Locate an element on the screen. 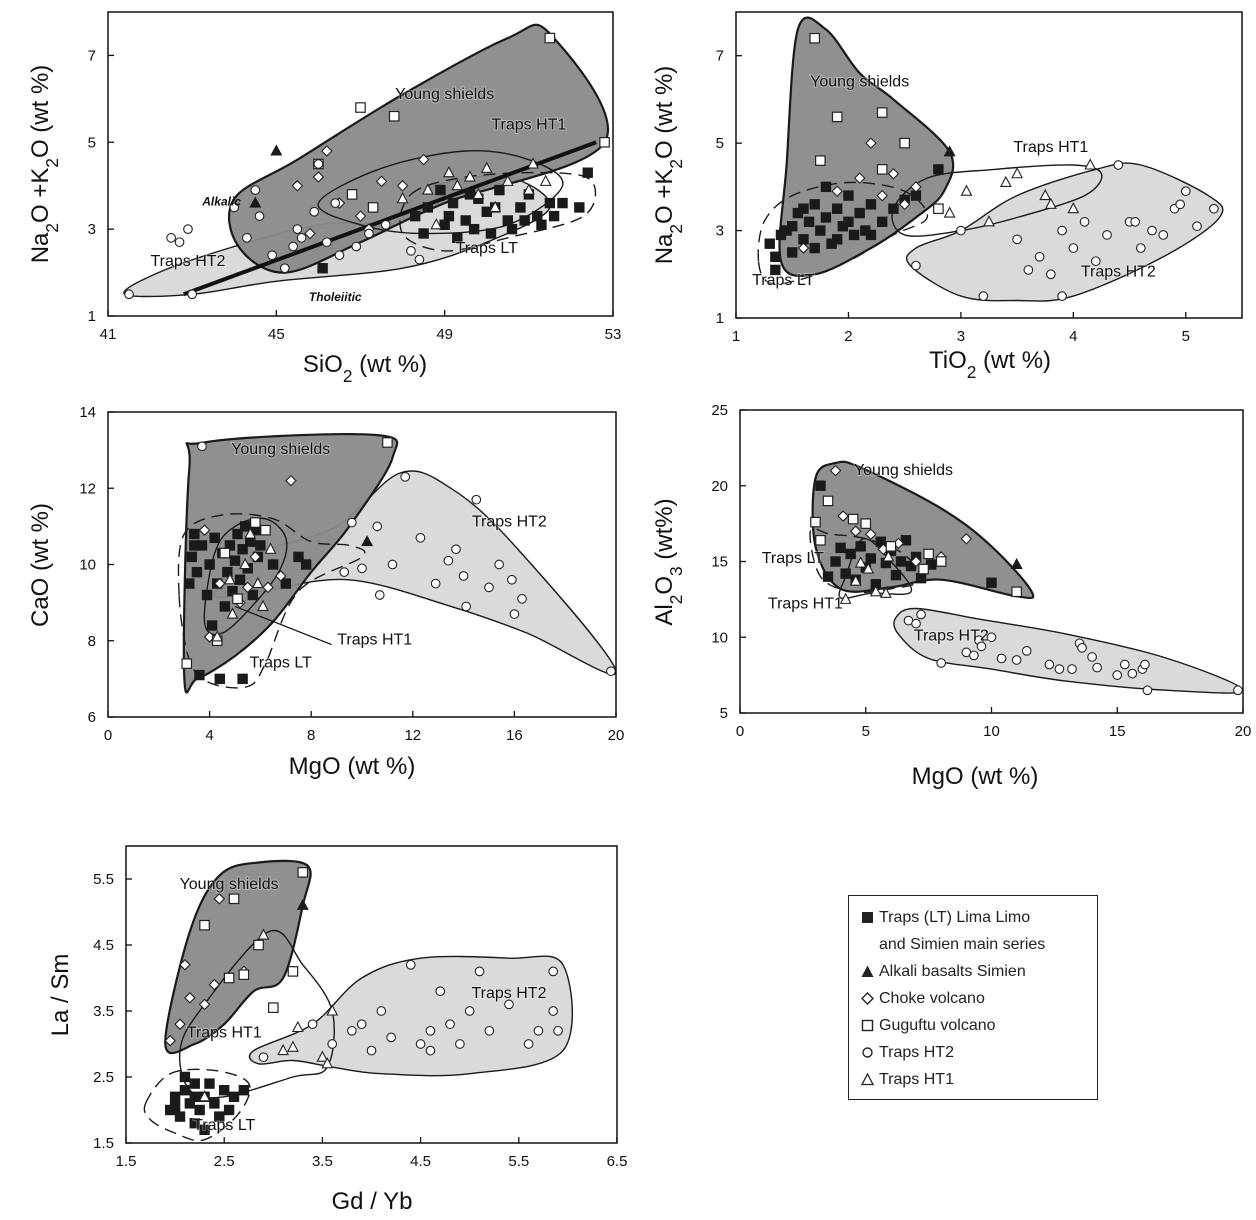 Image resolution: width=1256 pixels, height=1220 pixels. annotation-label: Traps HT2 is located at coordinates (187, 261).